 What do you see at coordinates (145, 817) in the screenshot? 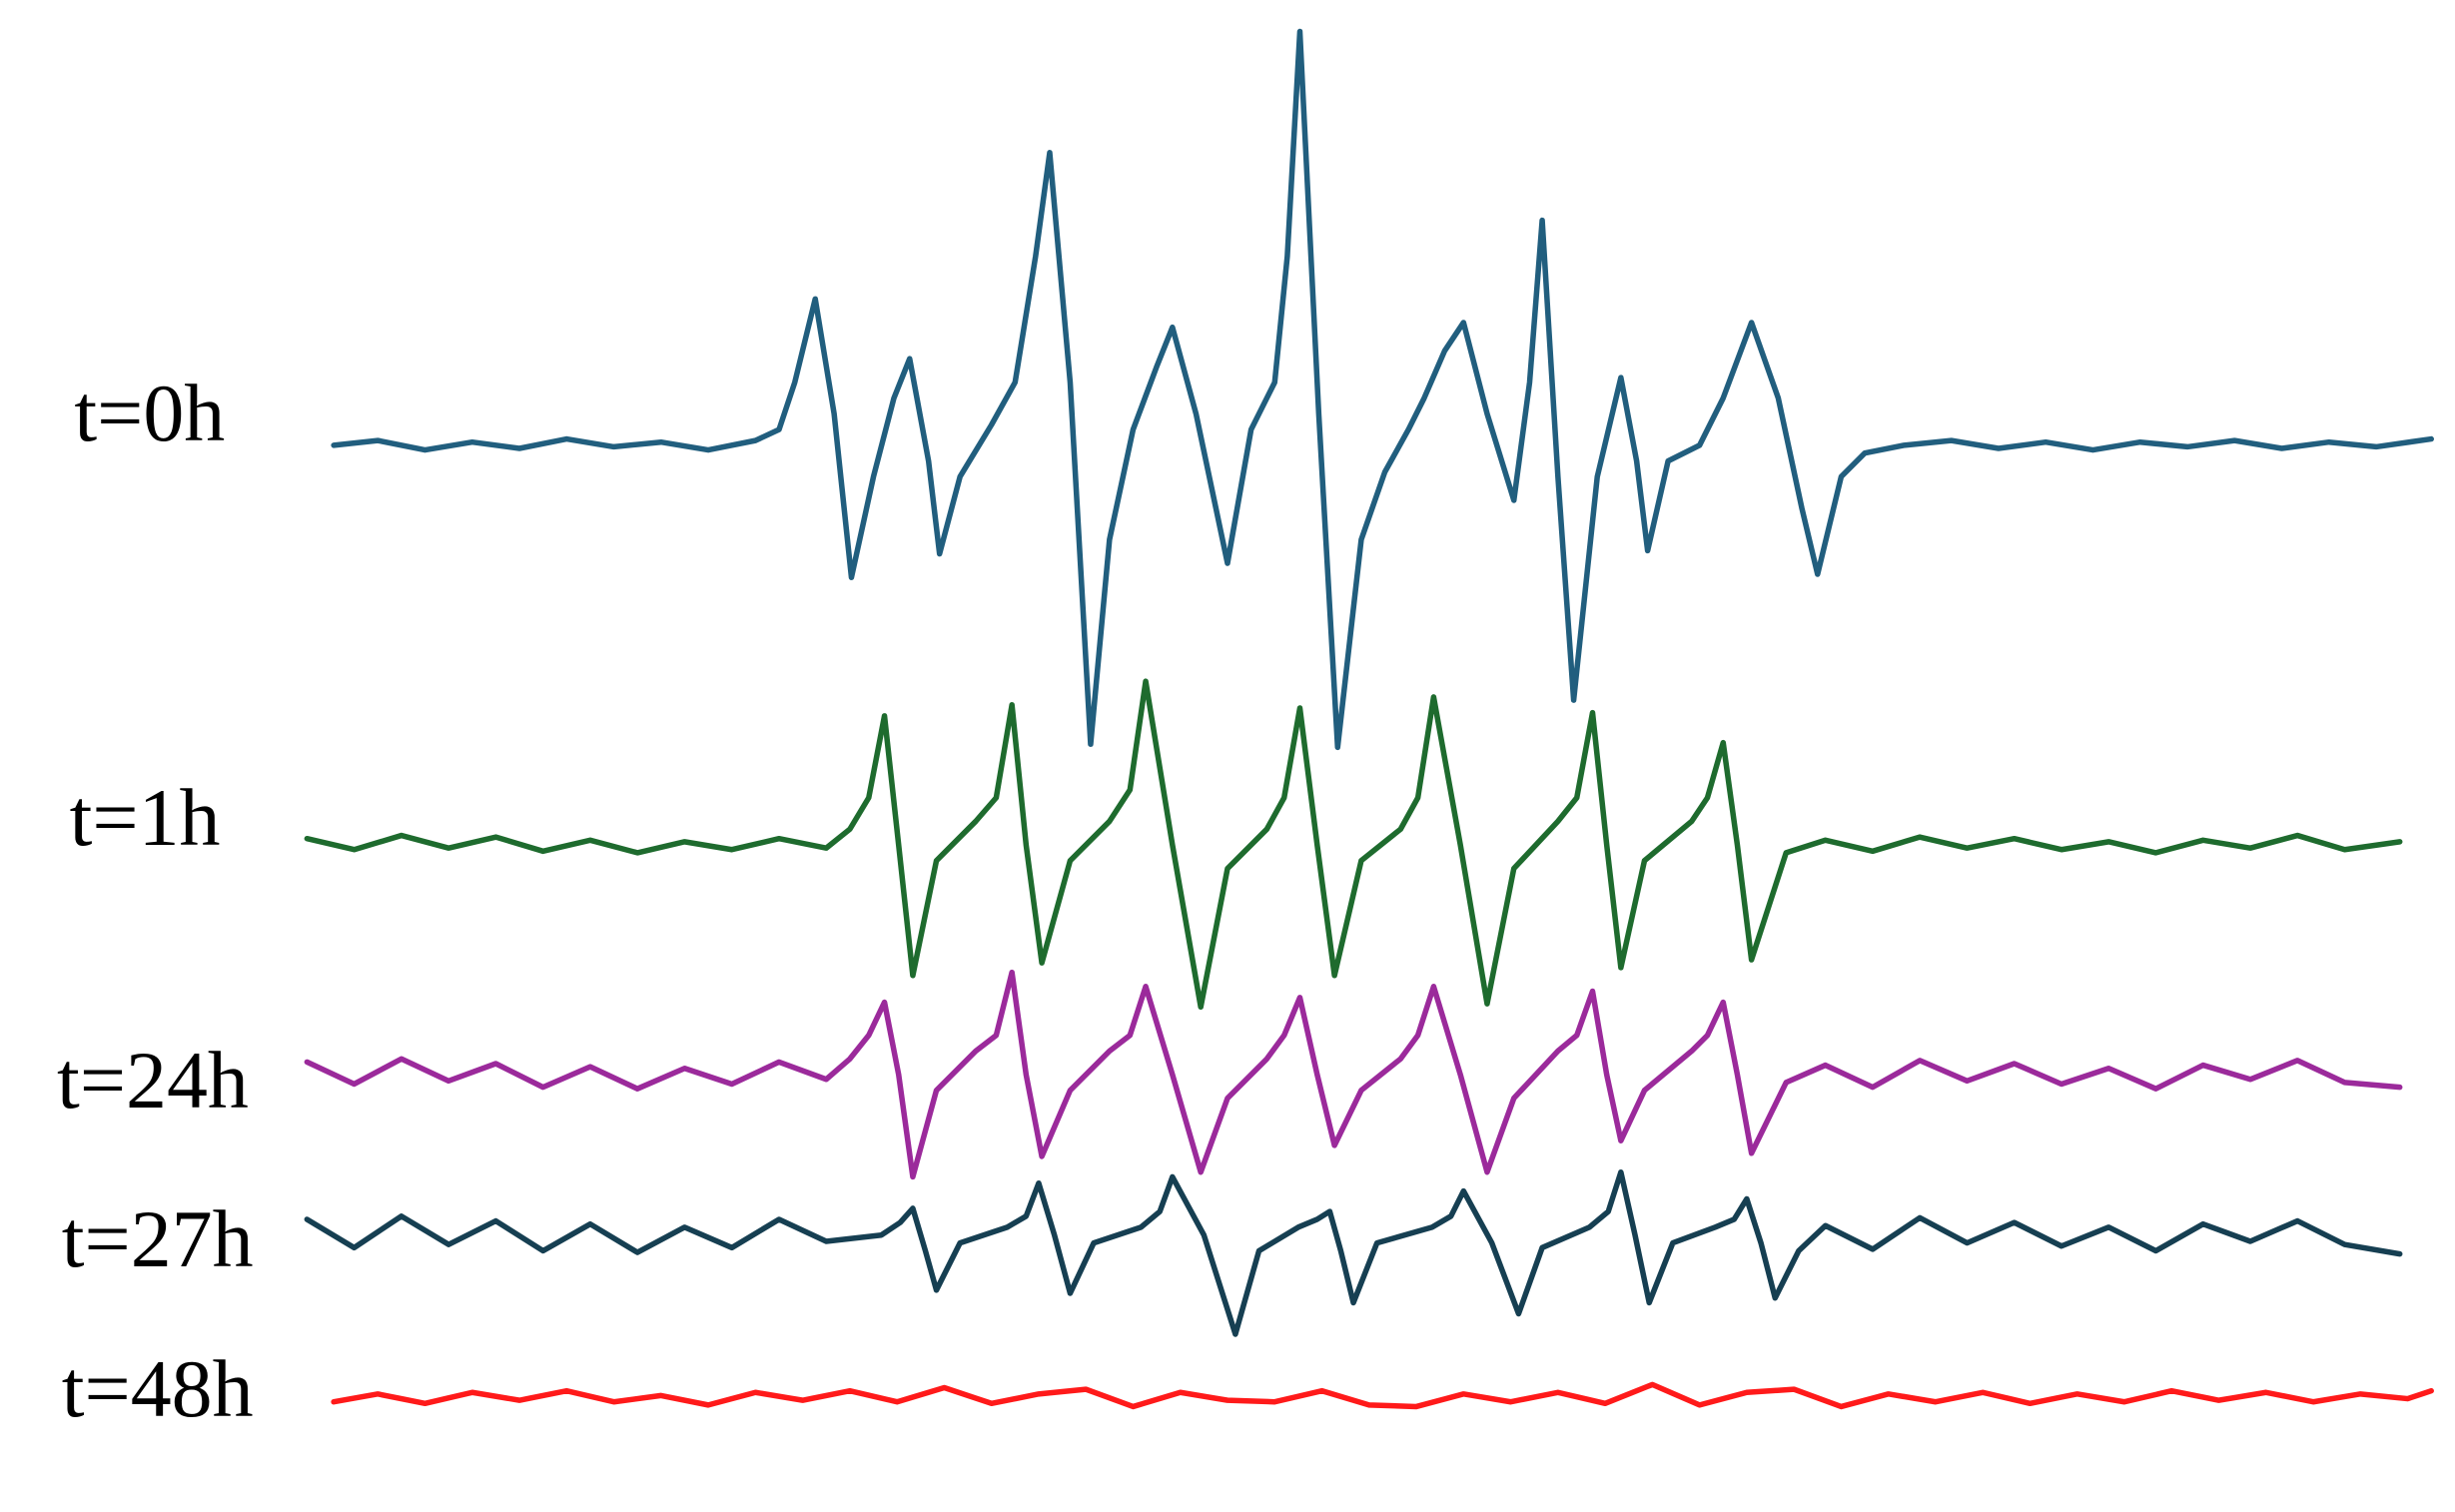
I see `series-label: t=1h` at bounding box center [145, 817].